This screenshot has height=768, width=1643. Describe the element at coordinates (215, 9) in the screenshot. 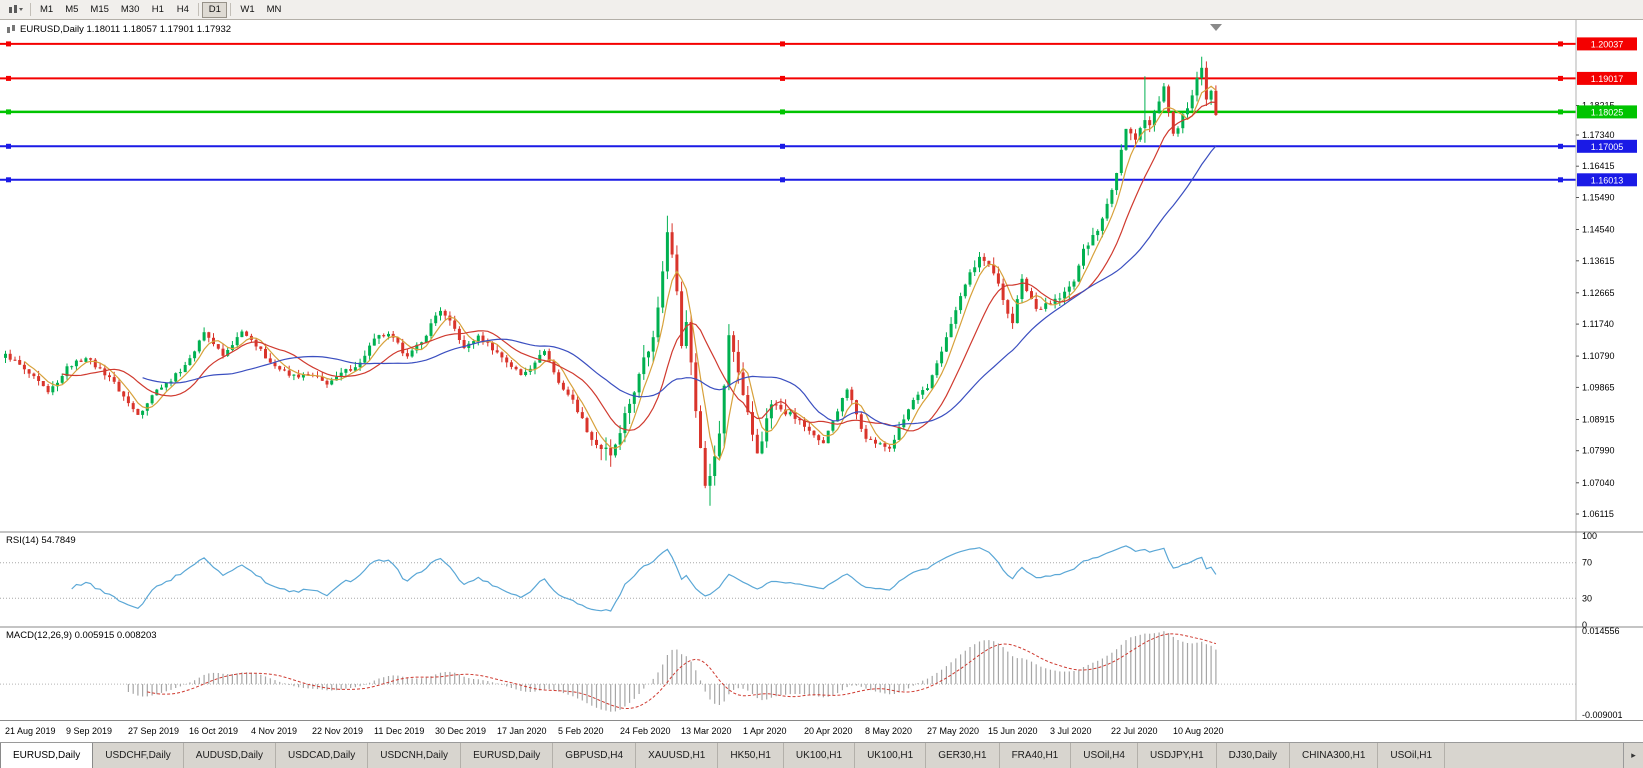

I see `timeframe-button-d1: D1` at that location.